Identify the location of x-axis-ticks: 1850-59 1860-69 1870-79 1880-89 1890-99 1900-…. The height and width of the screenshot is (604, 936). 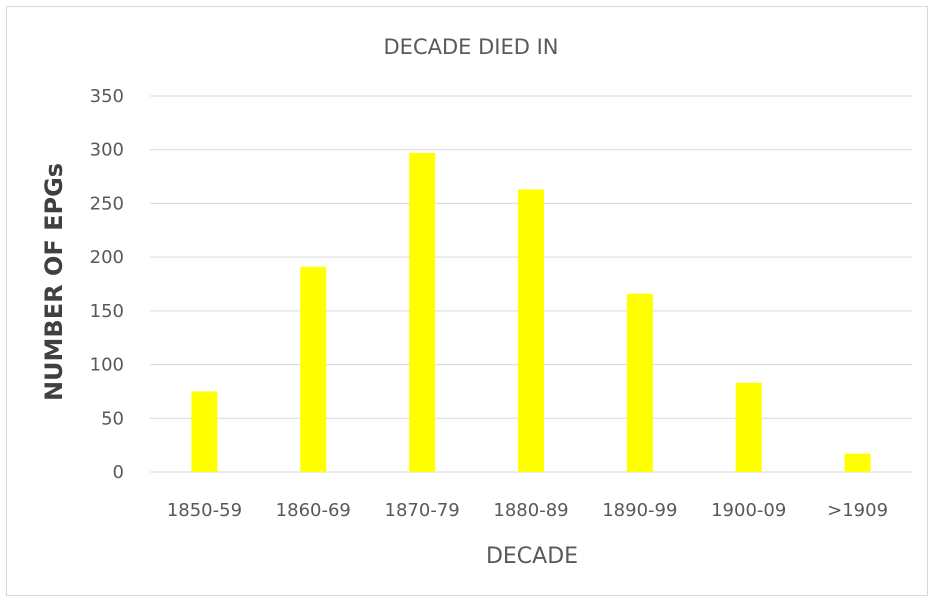
(527, 510).